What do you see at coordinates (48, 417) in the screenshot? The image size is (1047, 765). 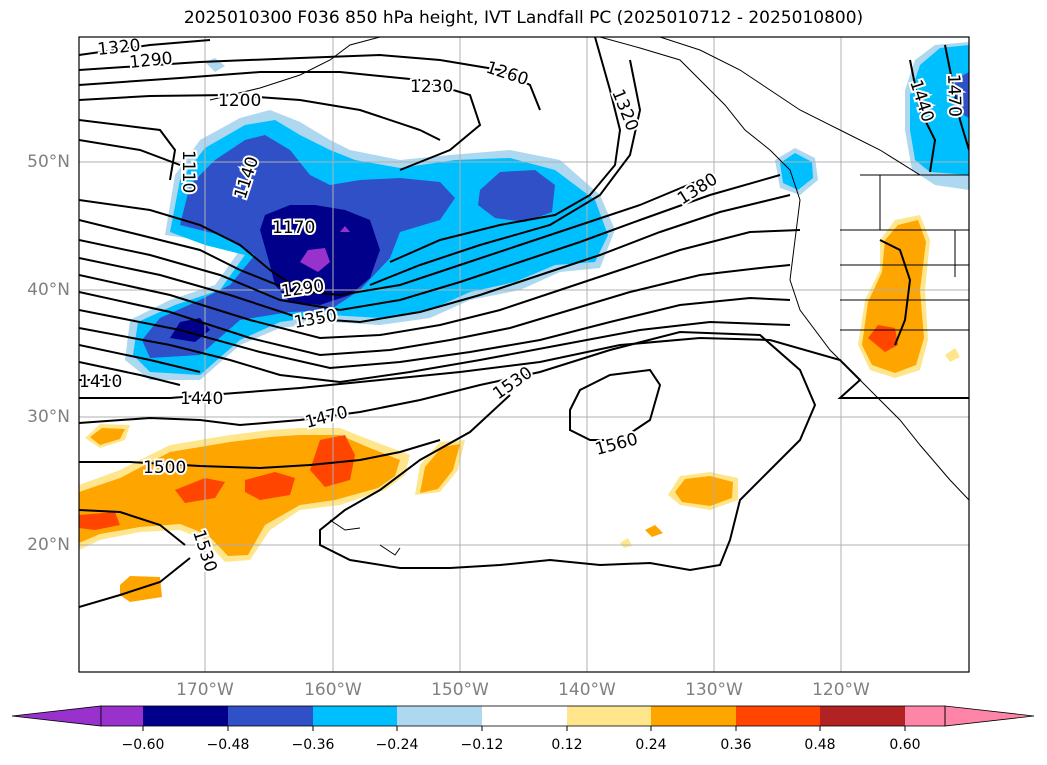 I see `lat-label: 30°N` at bounding box center [48, 417].